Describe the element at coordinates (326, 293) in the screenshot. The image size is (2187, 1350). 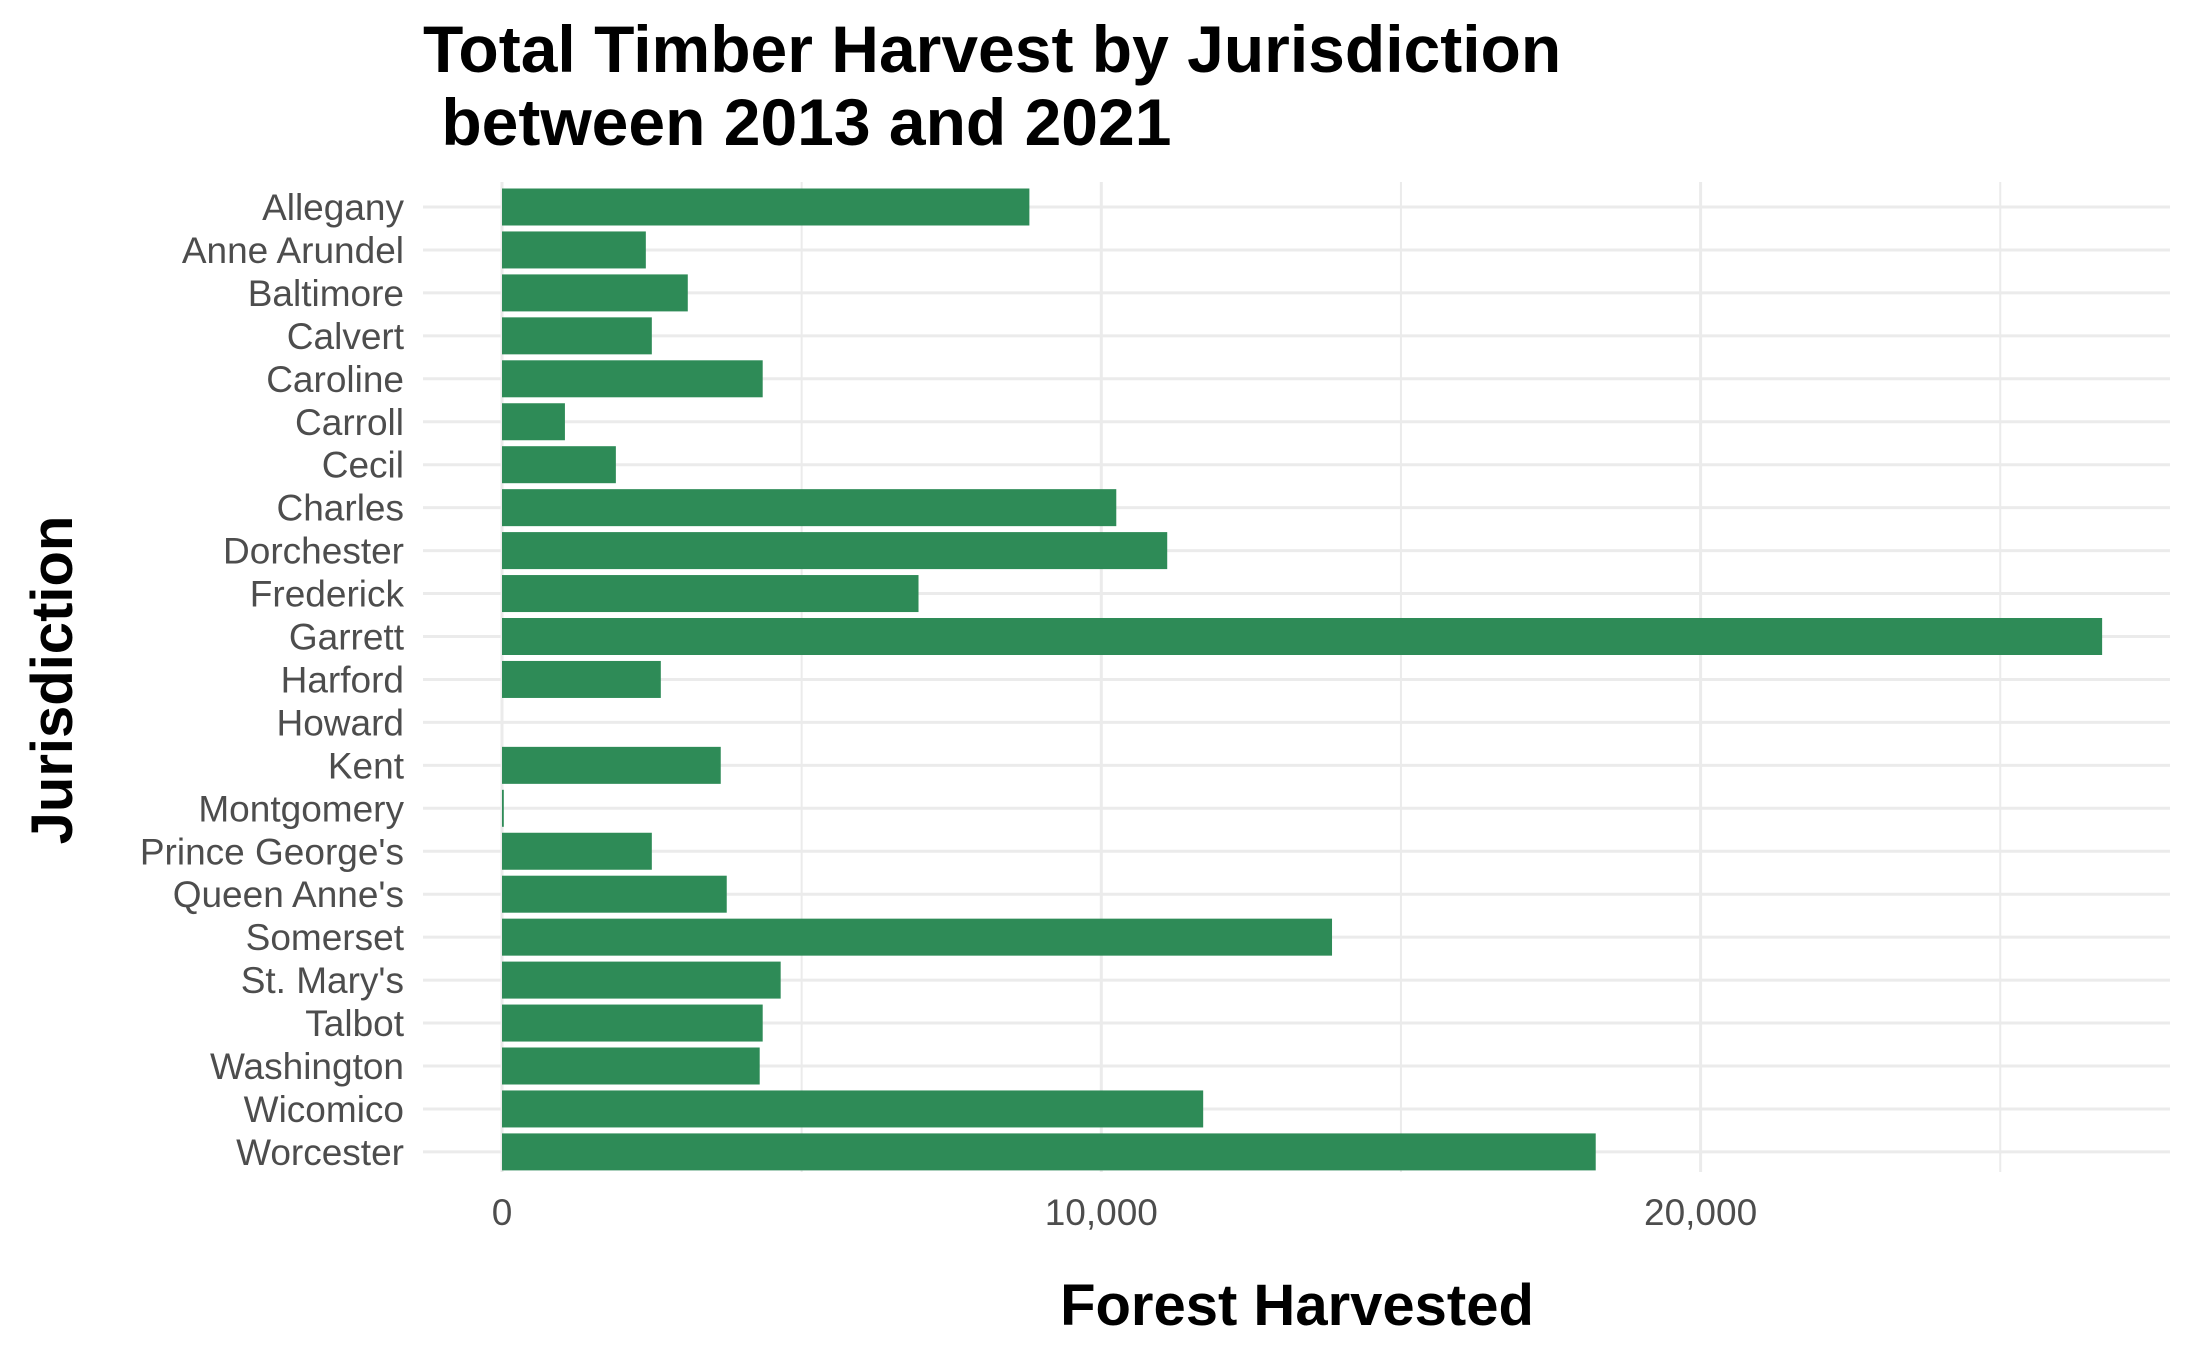
I see `y-tick-label: Baltimore` at that location.